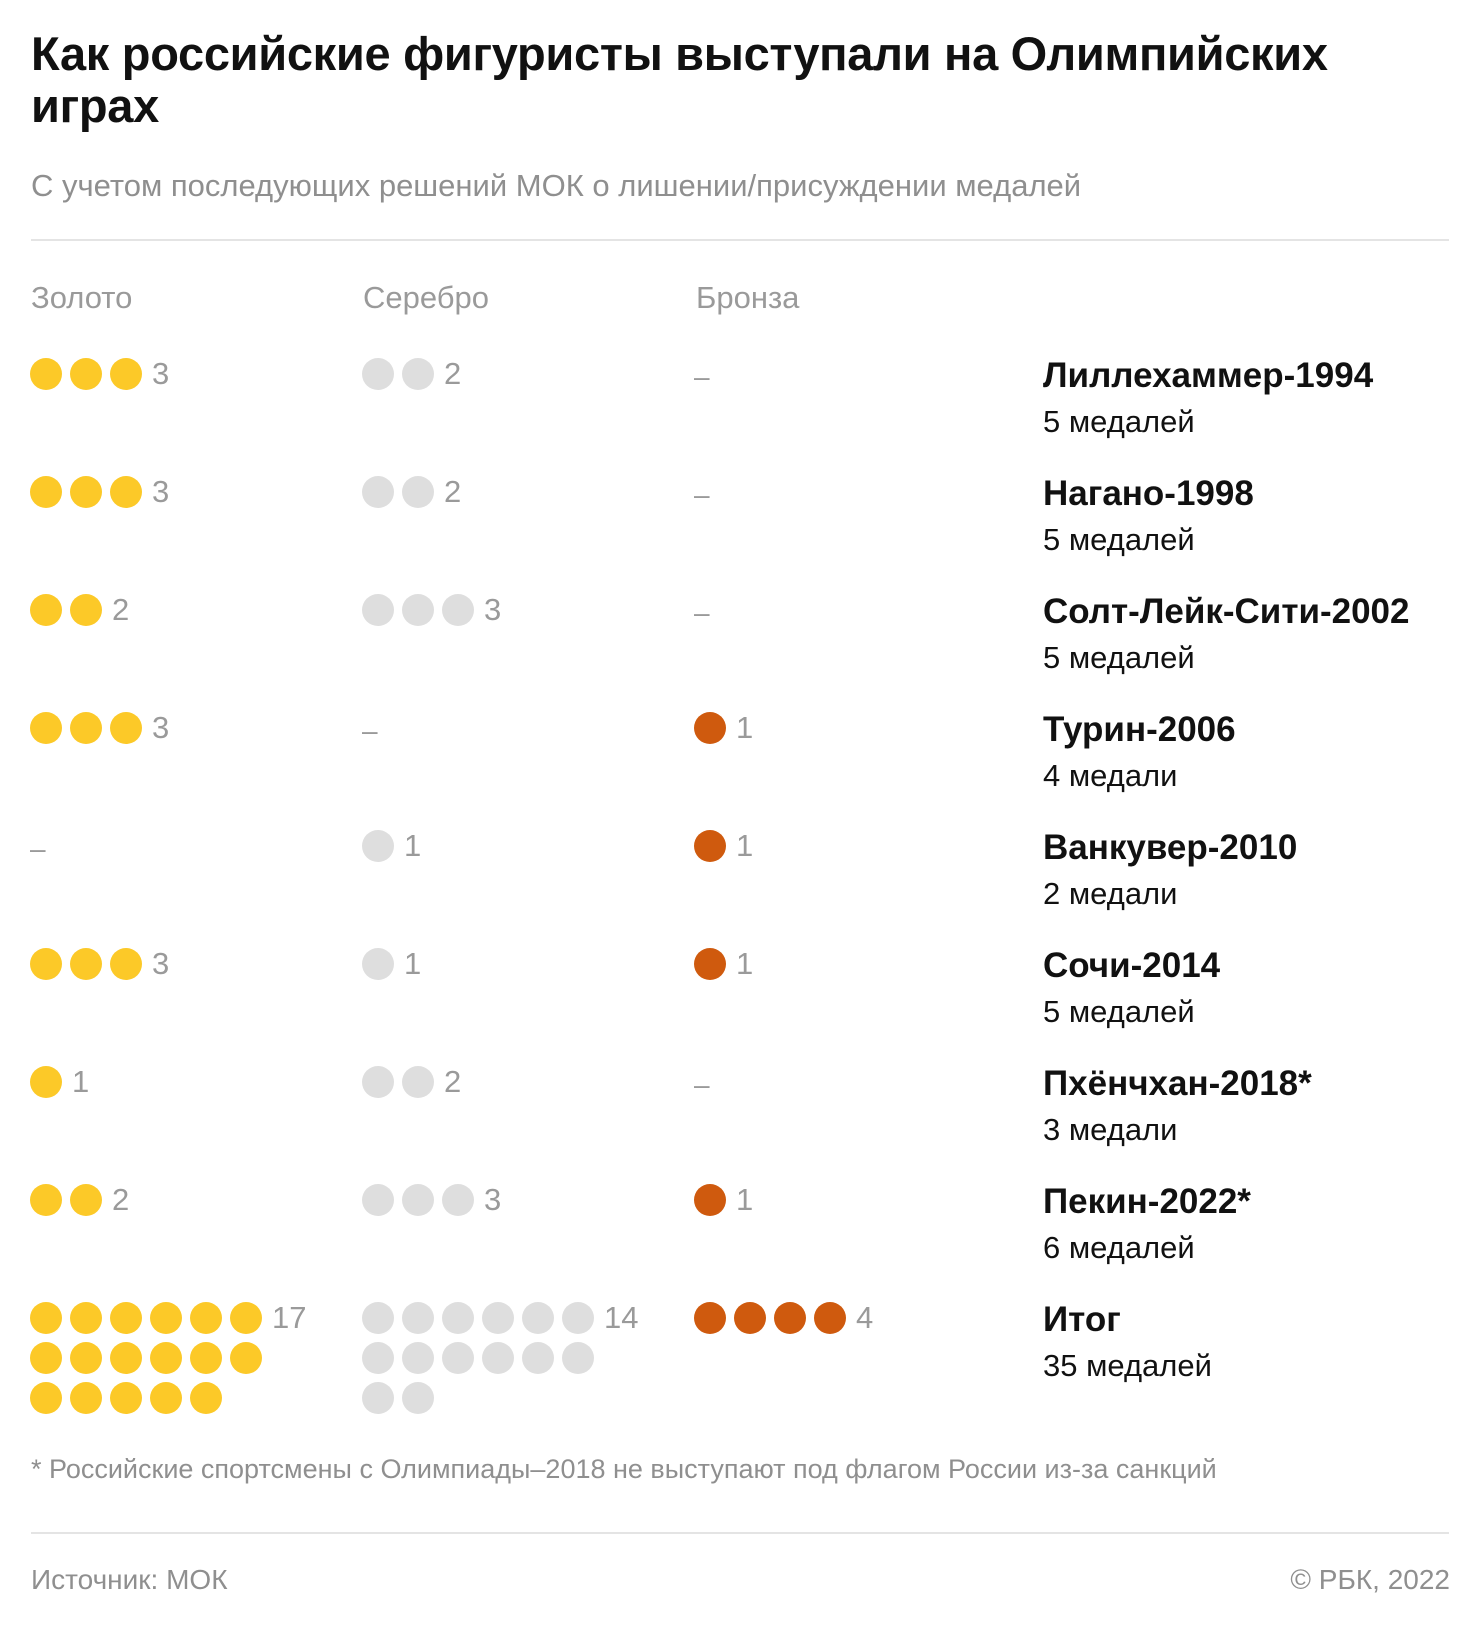  Describe the element at coordinates (702, 1084) in the screenshot. I see `row-6-bronze-empty: –` at that location.